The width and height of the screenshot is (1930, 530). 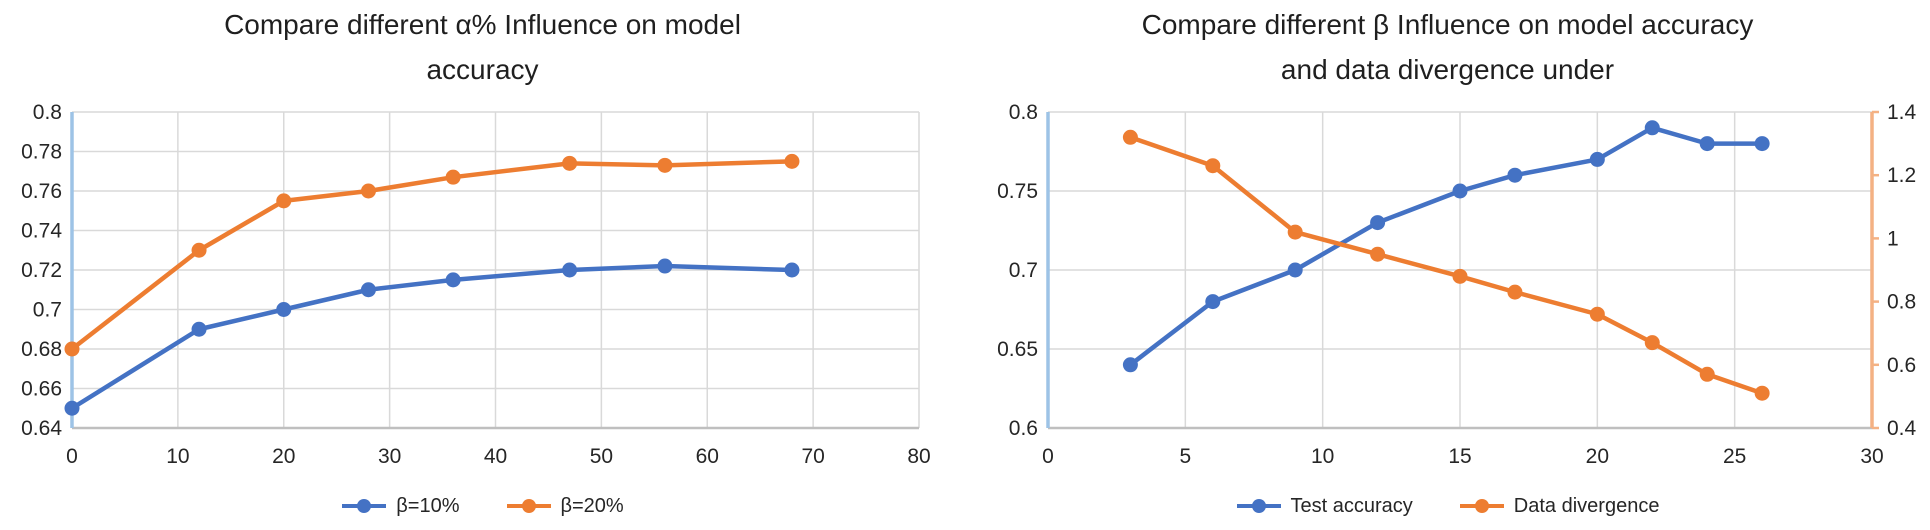 I want to click on x-tick-label: 5, so click(x=1185, y=456).